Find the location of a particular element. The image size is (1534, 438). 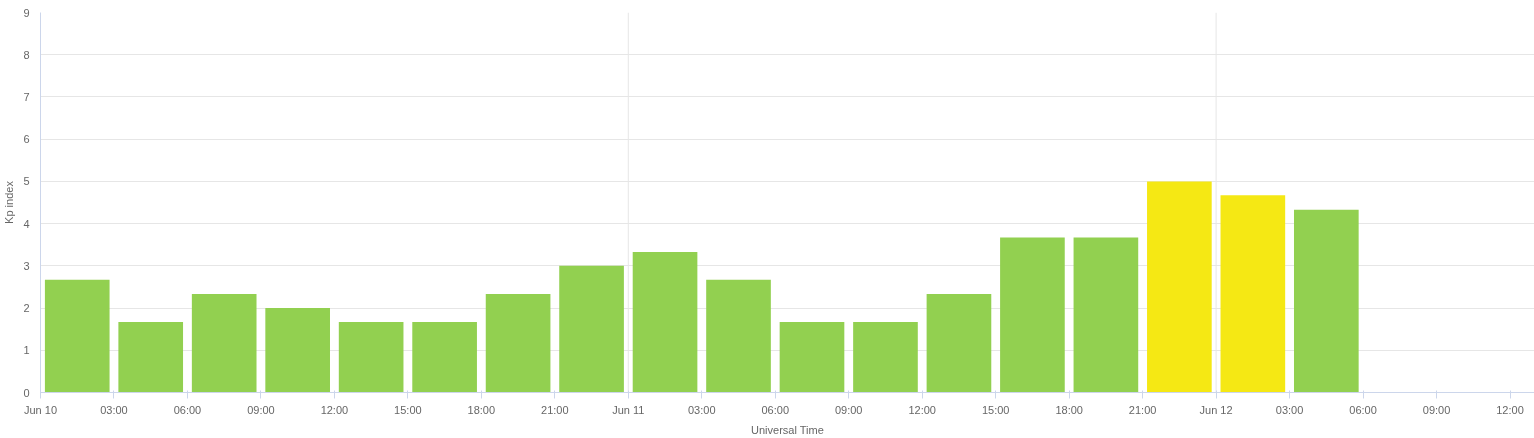

y-tick-label: 7 is located at coordinates (26, 96).